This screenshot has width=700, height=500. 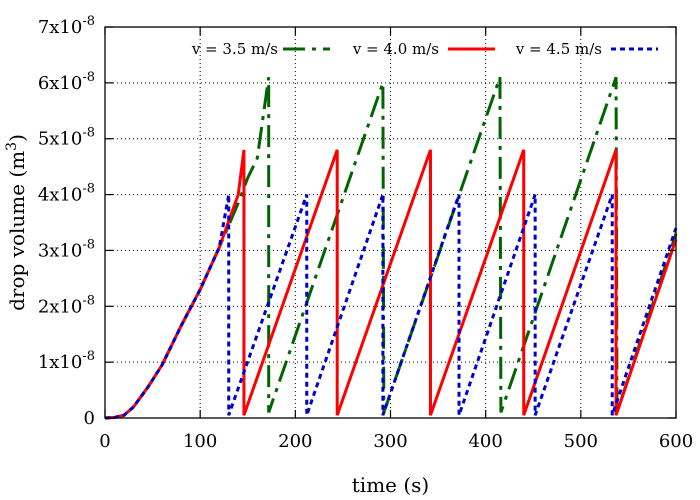 I want to click on y-tick-label: 7x10⁻⁸, so click(x=66, y=26).